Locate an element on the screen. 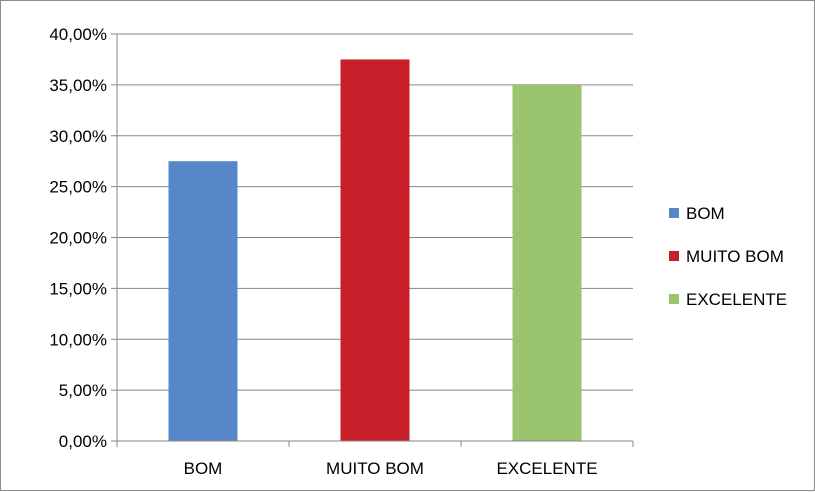 The width and height of the screenshot is (815, 492). x-axis-category-labels: BOM MUITO BOM EXCELENTE is located at coordinates (391, 468).